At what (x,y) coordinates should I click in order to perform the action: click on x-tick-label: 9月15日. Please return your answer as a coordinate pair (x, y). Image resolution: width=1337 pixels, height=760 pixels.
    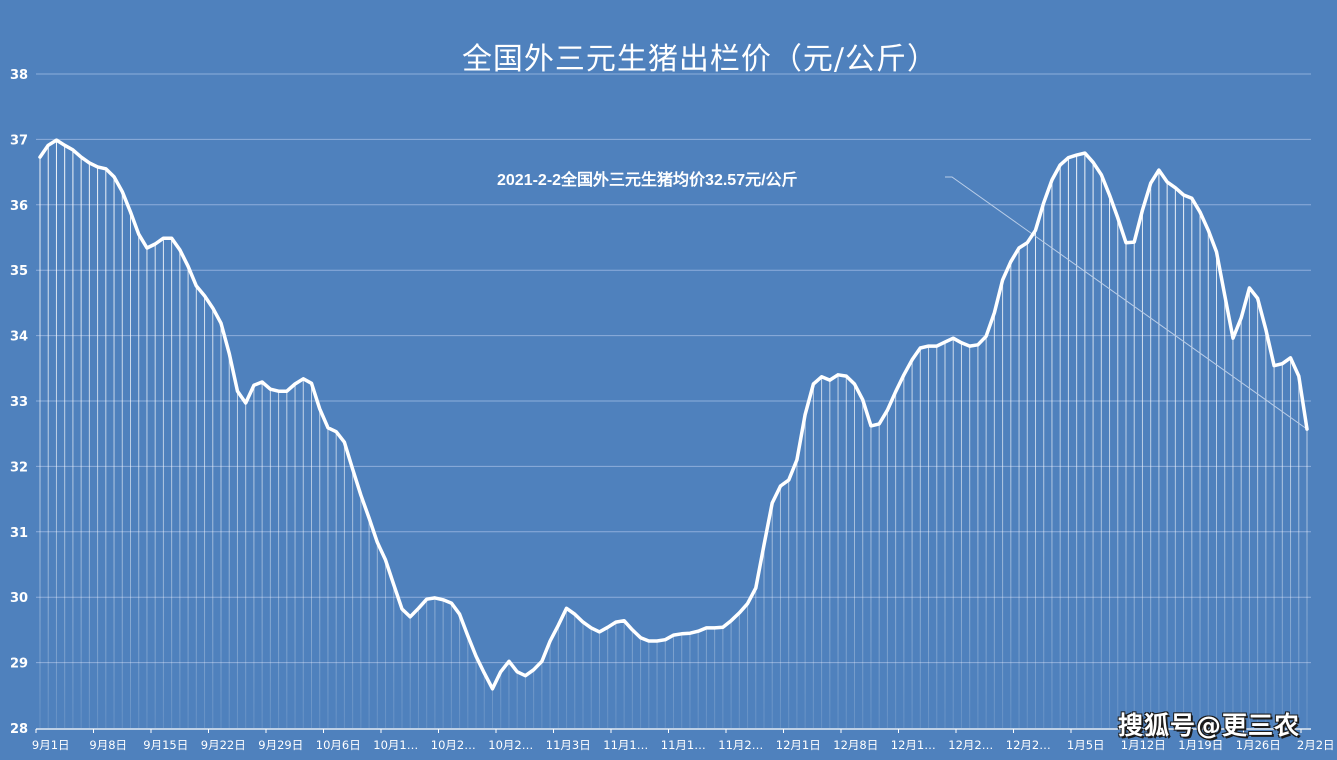
    Looking at the image, I should click on (165, 745).